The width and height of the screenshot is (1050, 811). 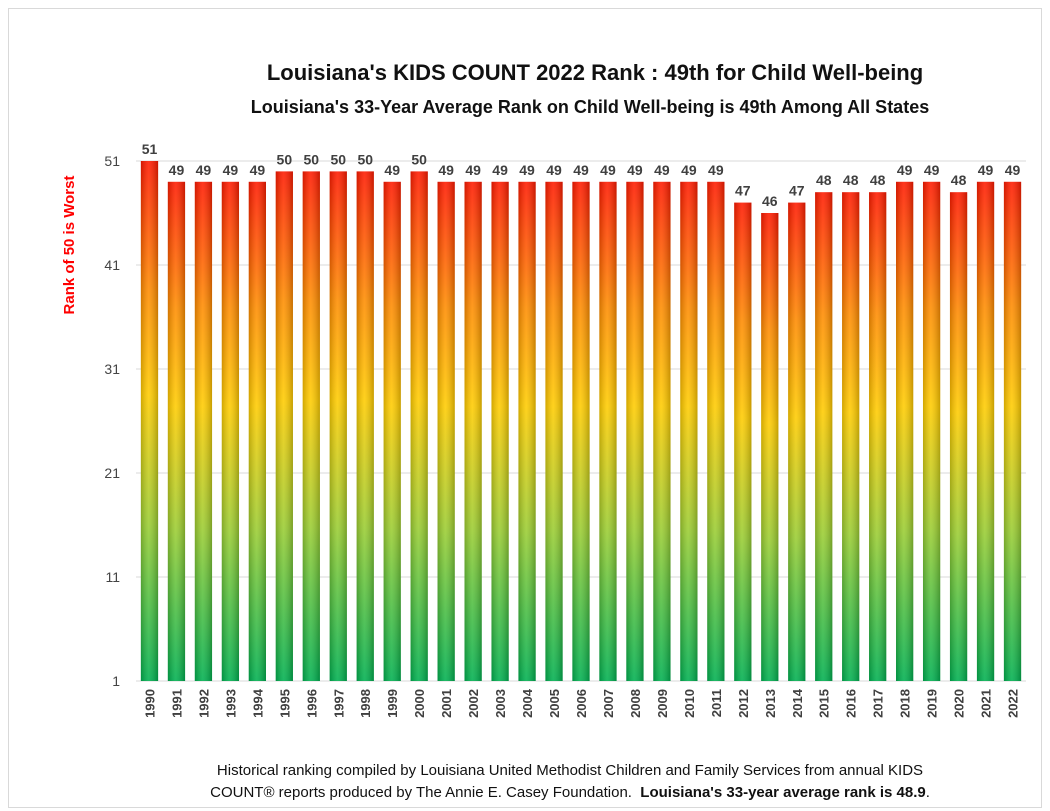 I want to click on x-tick-label: 2020, so click(x=959, y=703).